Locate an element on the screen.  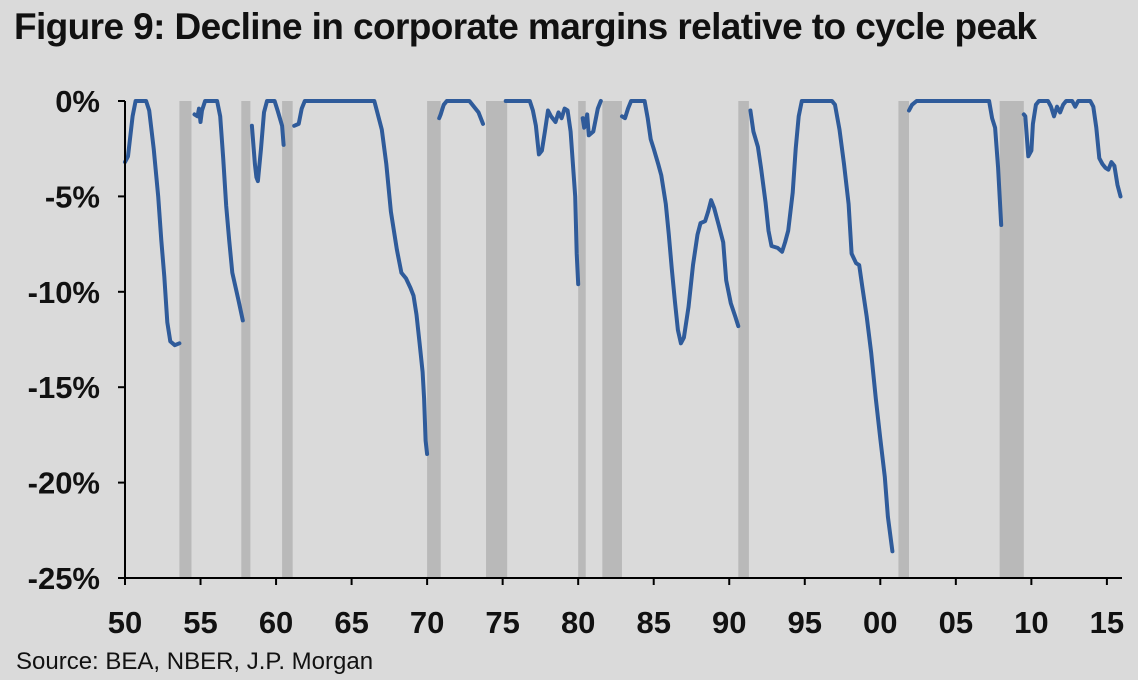
x-tick-label: 60 is located at coordinates (276, 622).